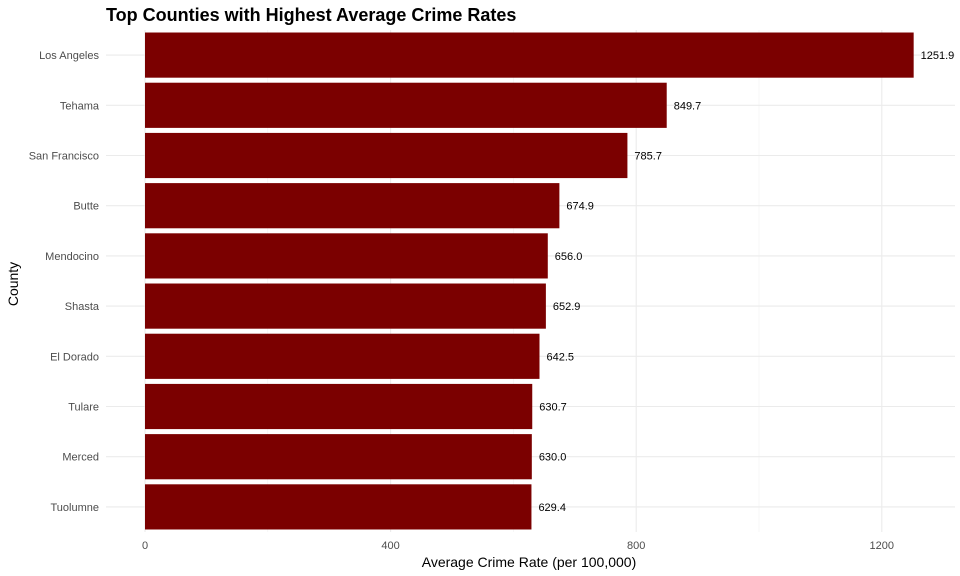 This screenshot has width=960, height=576. I want to click on y-tick-label: Los Angeles, so click(69, 56).